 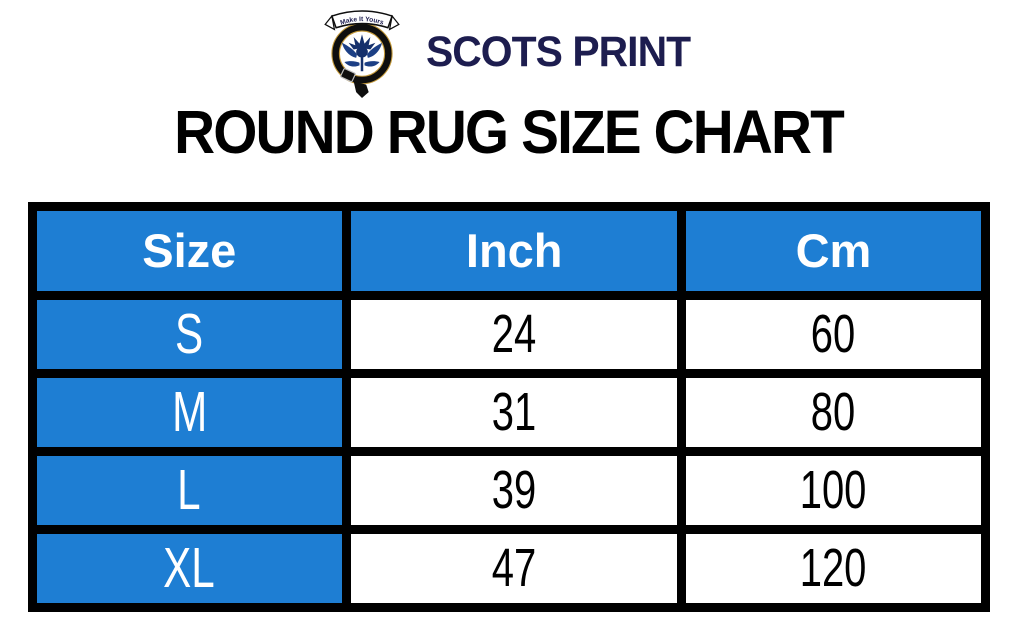 I want to click on inch-cell: 31, so click(x=514, y=412).